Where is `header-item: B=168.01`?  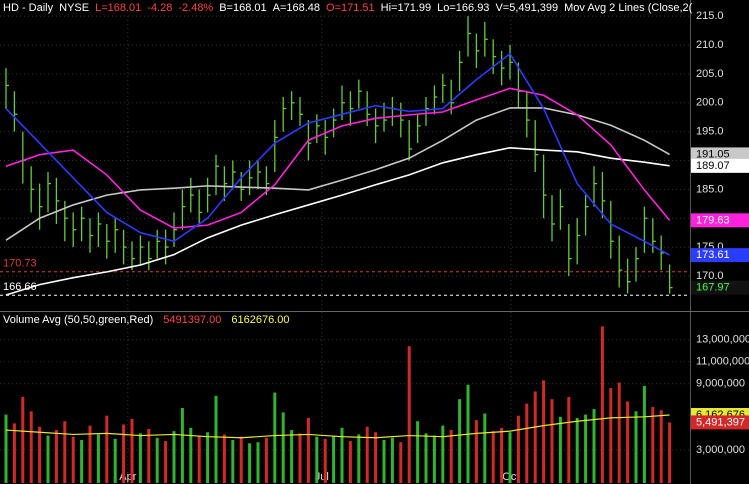
header-item: B=168.01 is located at coordinates (242, 8).